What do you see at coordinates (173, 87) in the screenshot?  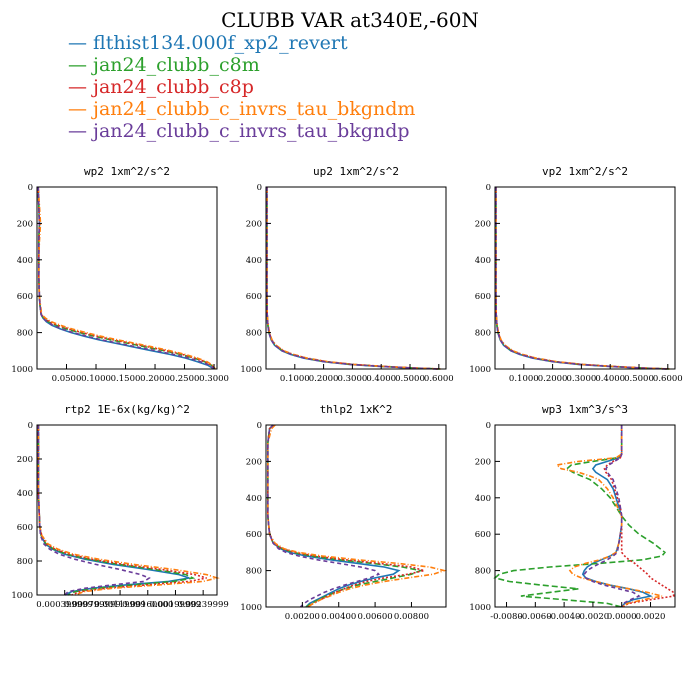 I see `legend-label: jan24_clubb_c8p` at bounding box center [173, 87].